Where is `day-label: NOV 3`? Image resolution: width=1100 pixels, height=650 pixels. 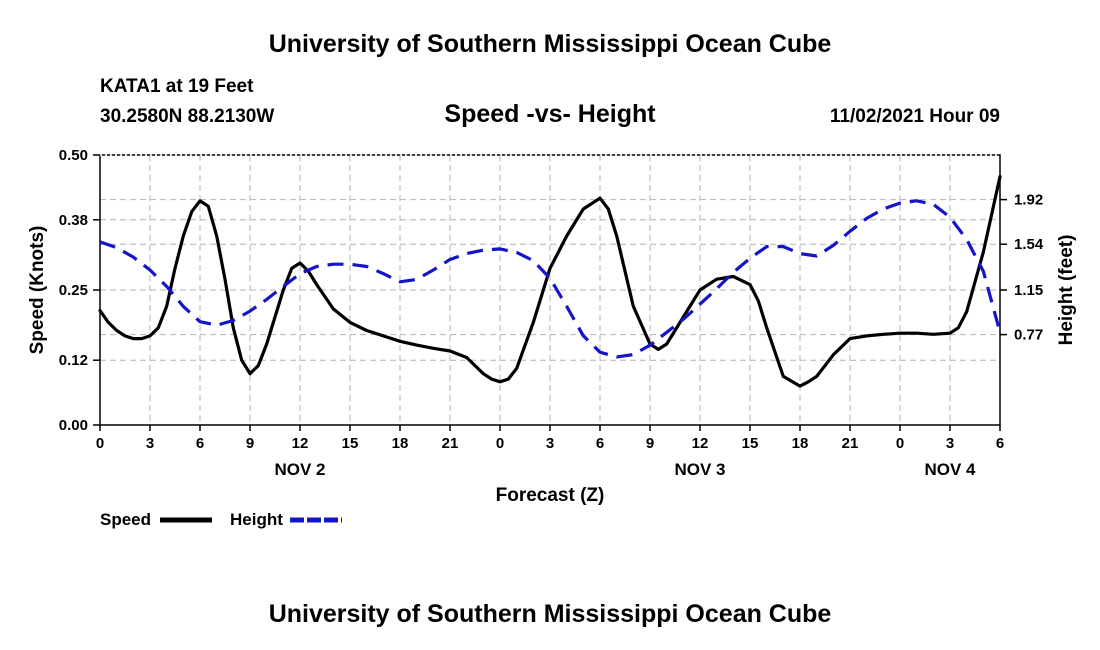
day-label: NOV 3 is located at coordinates (699, 469).